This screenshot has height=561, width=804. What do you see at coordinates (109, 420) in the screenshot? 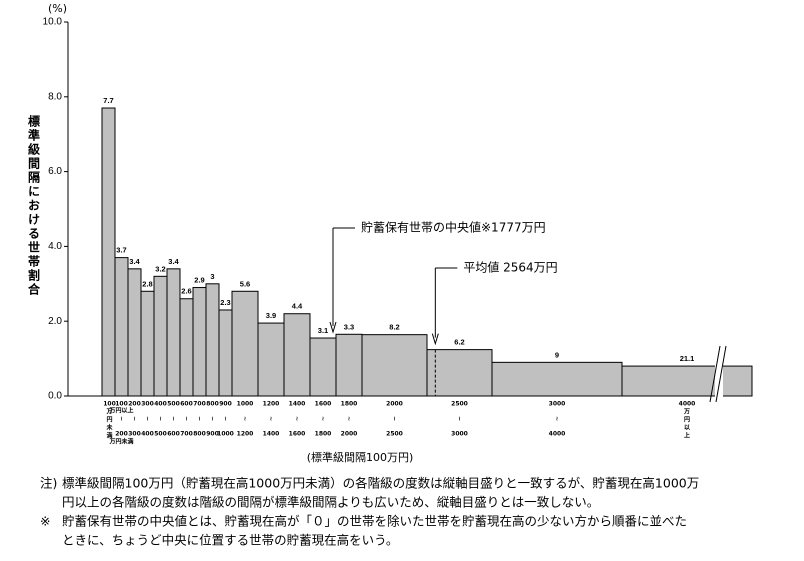
I see `x-tick-label: 円` at bounding box center [109, 420].